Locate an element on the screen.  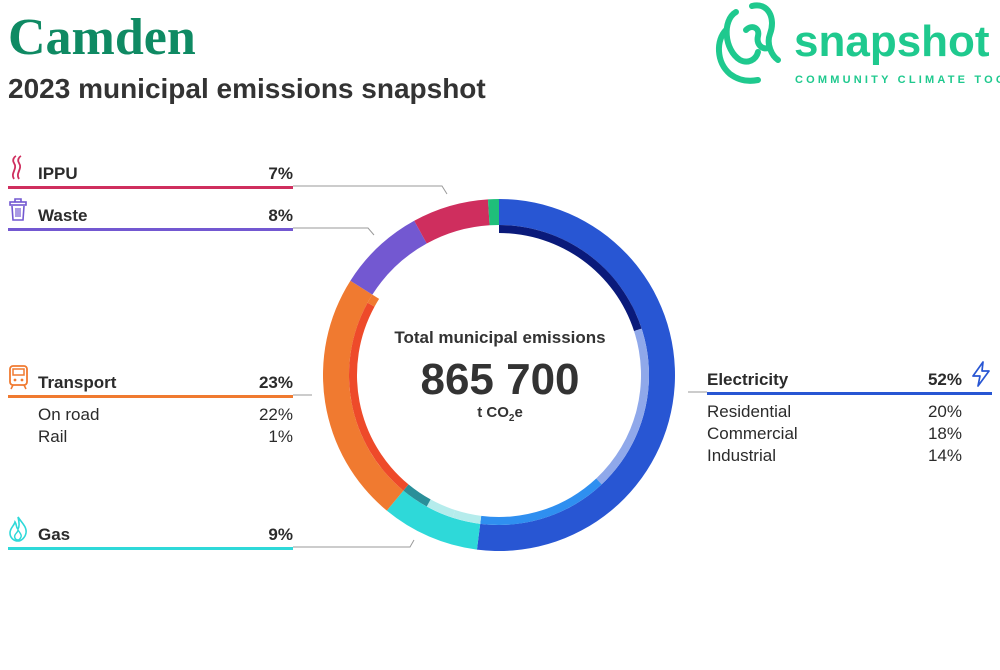
total-unit: t CO2e is located at coordinates (500, 414).